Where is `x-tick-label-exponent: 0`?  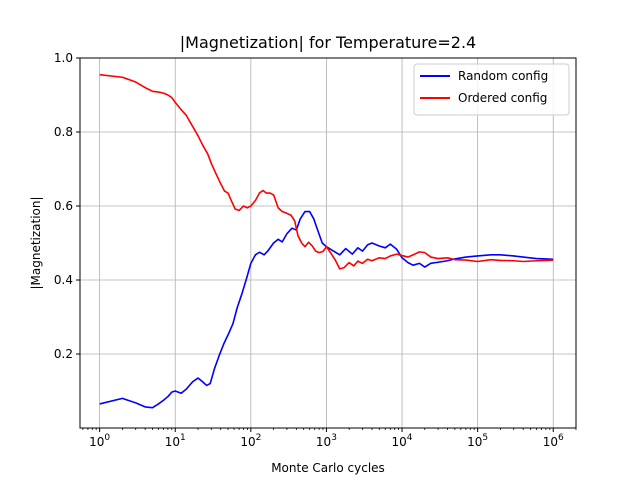
x-tick-label-exponent: 0 is located at coordinates (107, 438).